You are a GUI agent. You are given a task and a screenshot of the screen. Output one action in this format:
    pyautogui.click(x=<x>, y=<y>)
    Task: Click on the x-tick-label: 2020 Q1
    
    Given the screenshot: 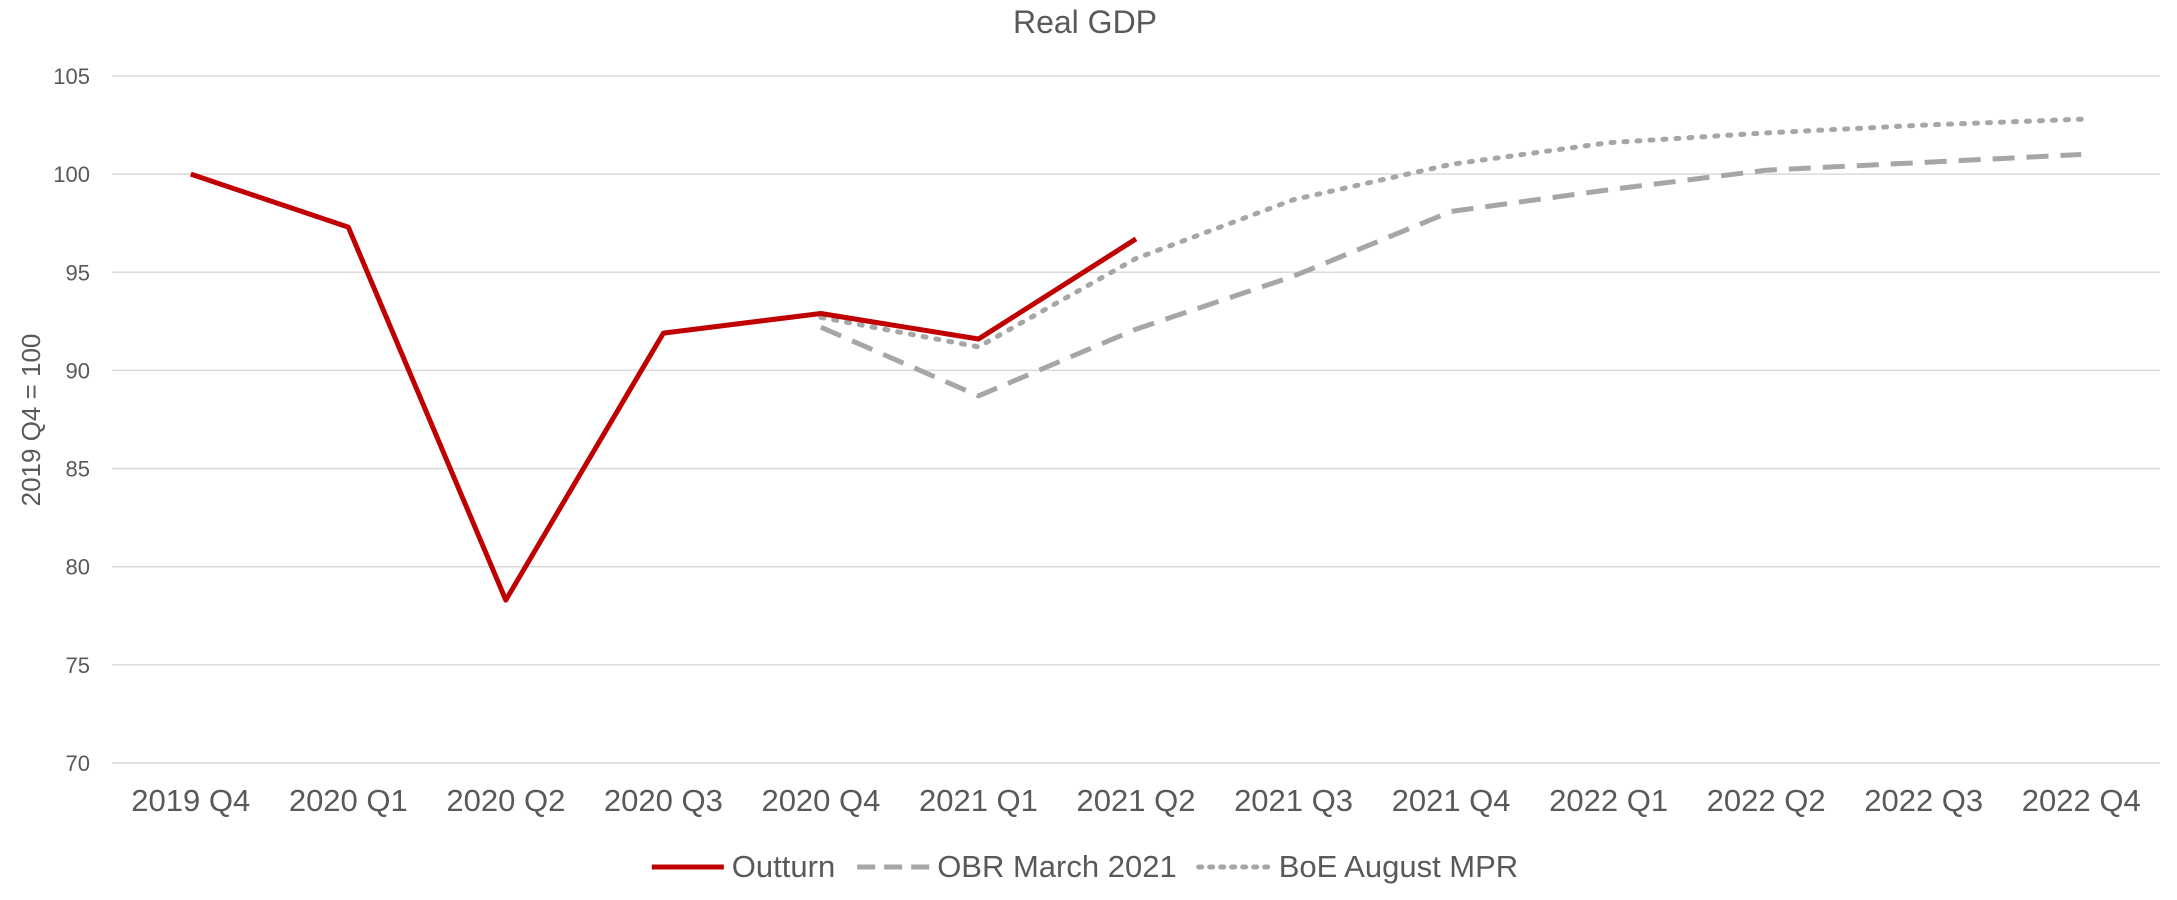 What is the action you would take?
    pyautogui.click(x=348, y=800)
    